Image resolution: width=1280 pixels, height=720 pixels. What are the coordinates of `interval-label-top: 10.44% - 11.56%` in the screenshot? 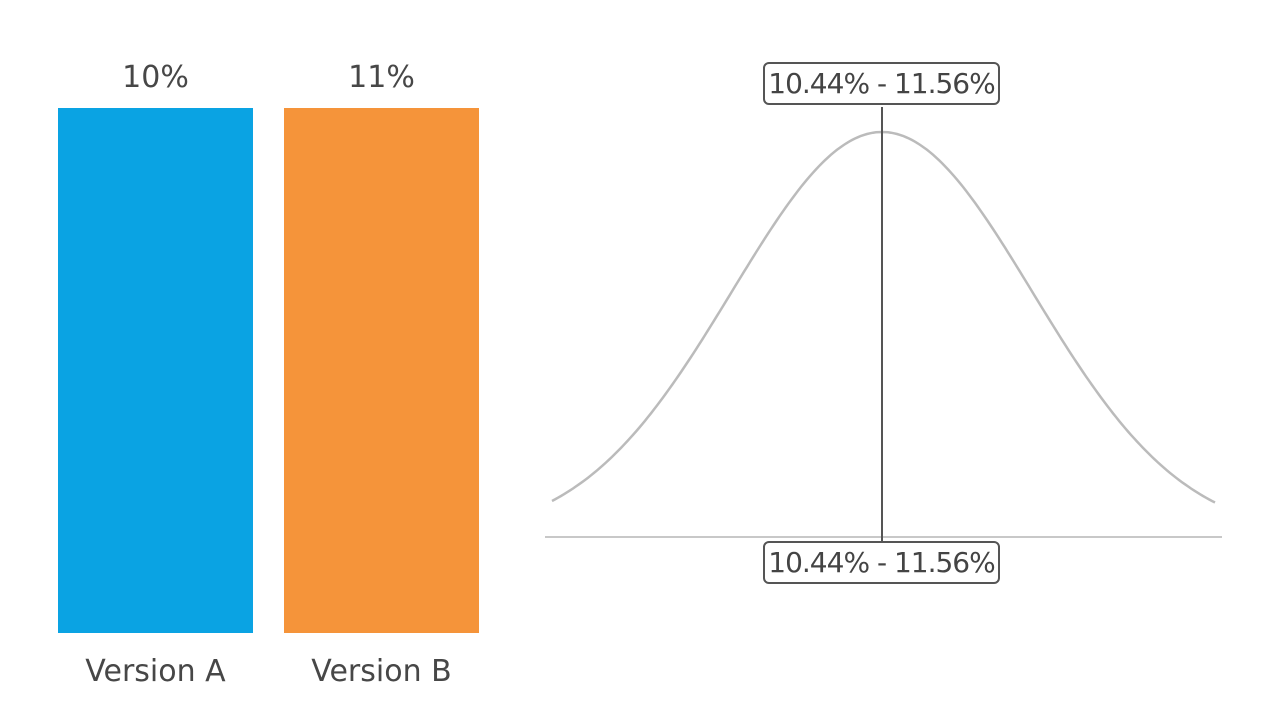 It's located at (881, 83).